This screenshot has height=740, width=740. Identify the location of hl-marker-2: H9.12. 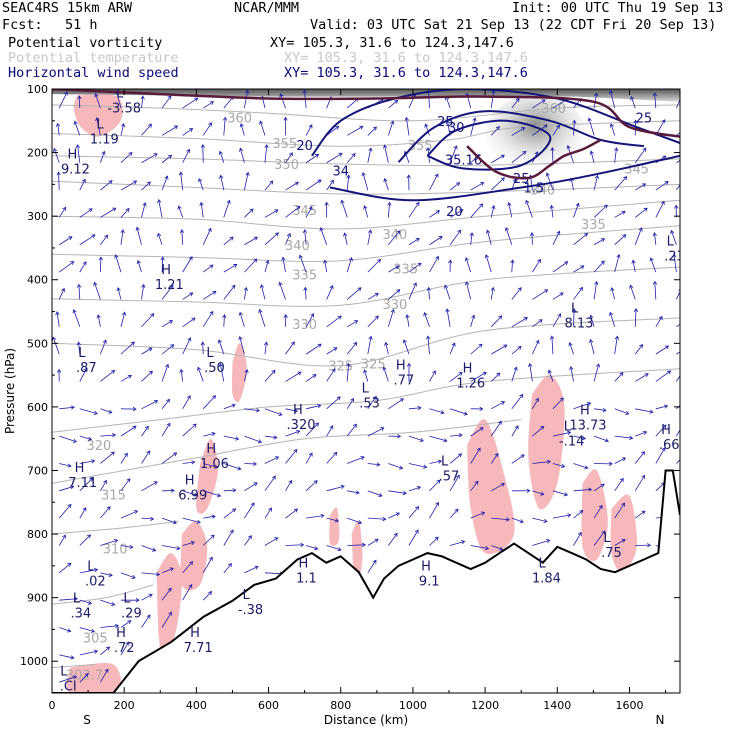
(75, 162).